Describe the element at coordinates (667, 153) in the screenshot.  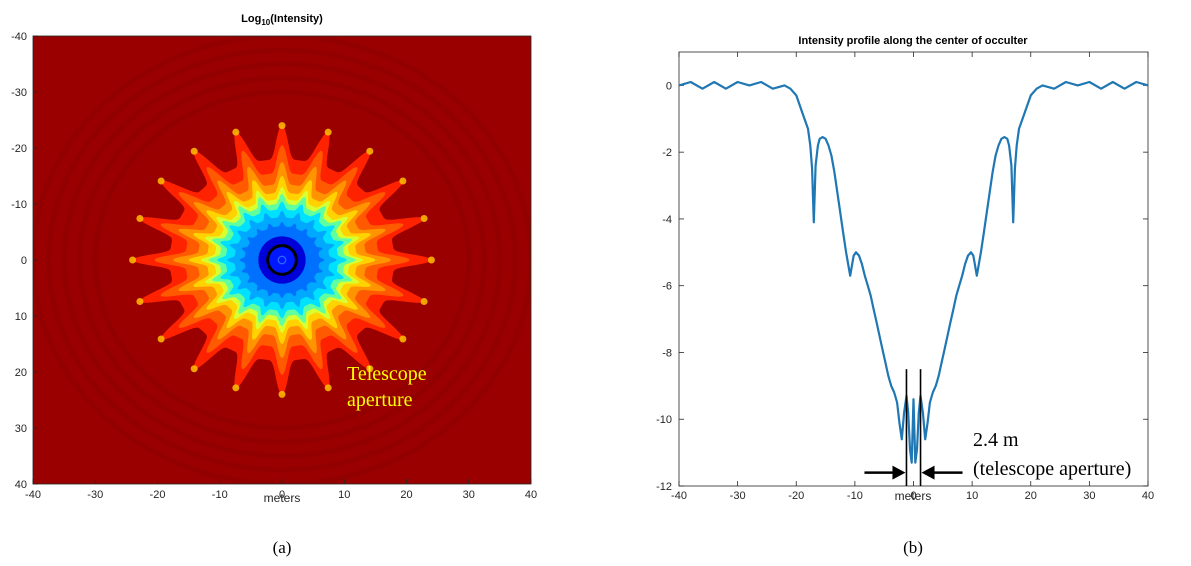
I see `line-y-tick-label: -2` at that location.